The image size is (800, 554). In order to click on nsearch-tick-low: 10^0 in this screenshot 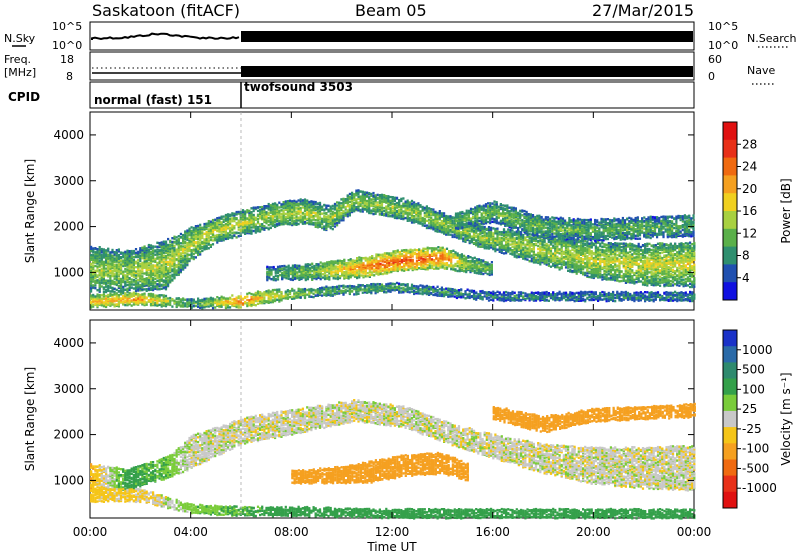, I will do `click(723, 45)`.